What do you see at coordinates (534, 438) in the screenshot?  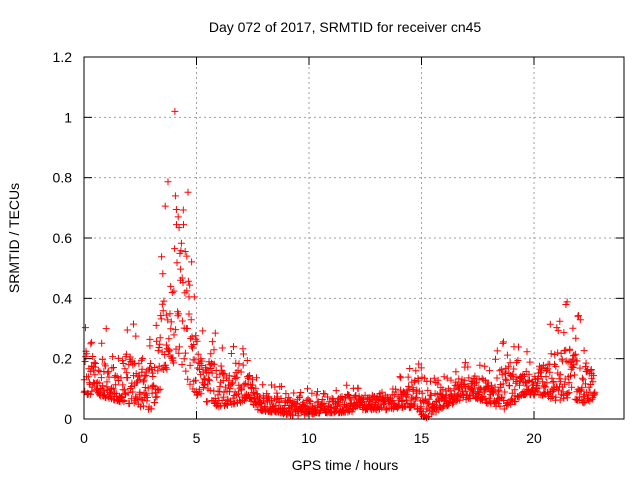 I see `x-tick-label: 20` at bounding box center [534, 438].